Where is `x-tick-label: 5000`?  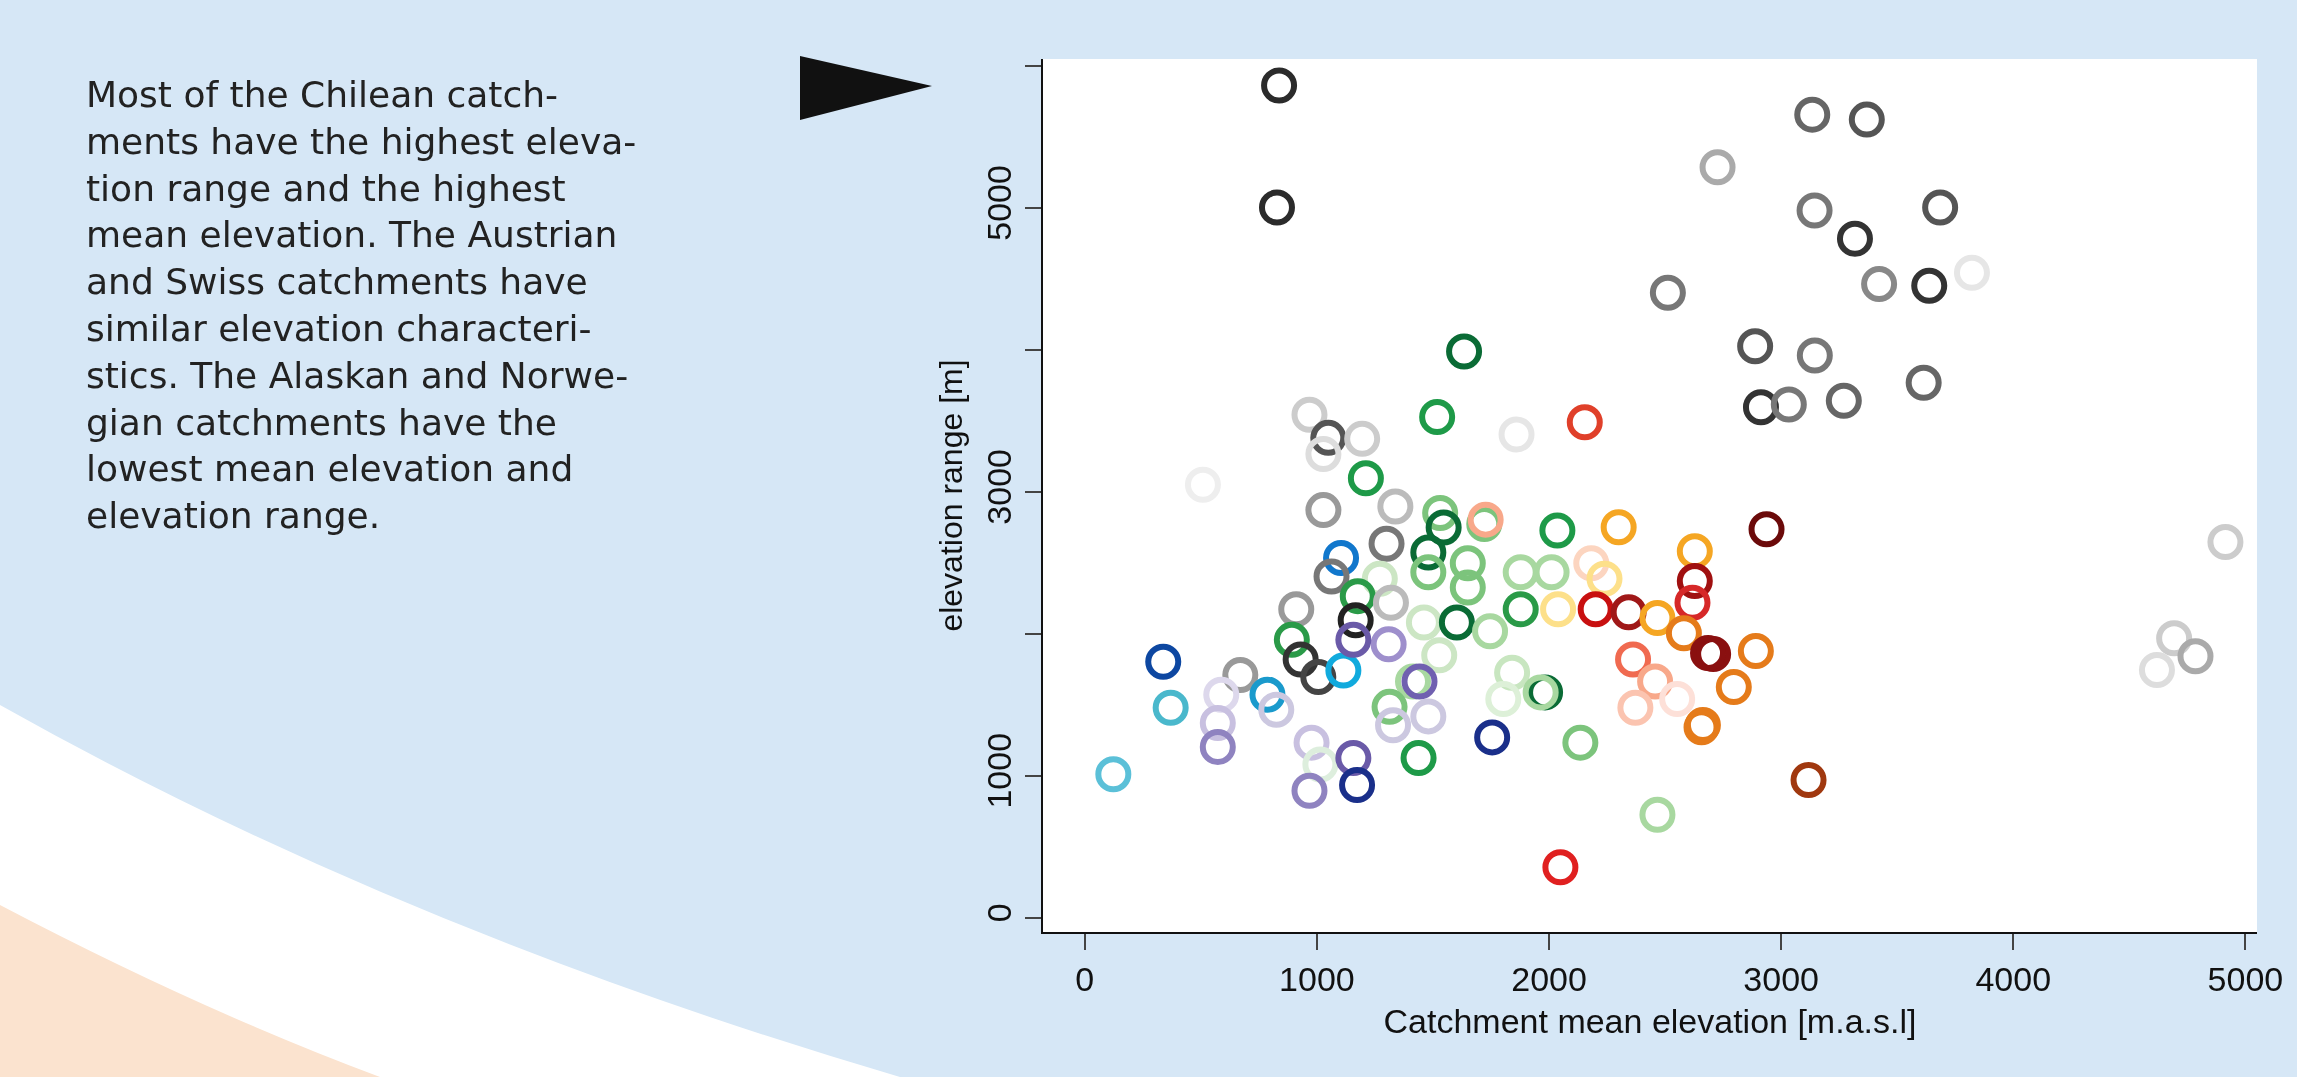
x-tick-label: 5000 is located at coordinates (2245, 978).